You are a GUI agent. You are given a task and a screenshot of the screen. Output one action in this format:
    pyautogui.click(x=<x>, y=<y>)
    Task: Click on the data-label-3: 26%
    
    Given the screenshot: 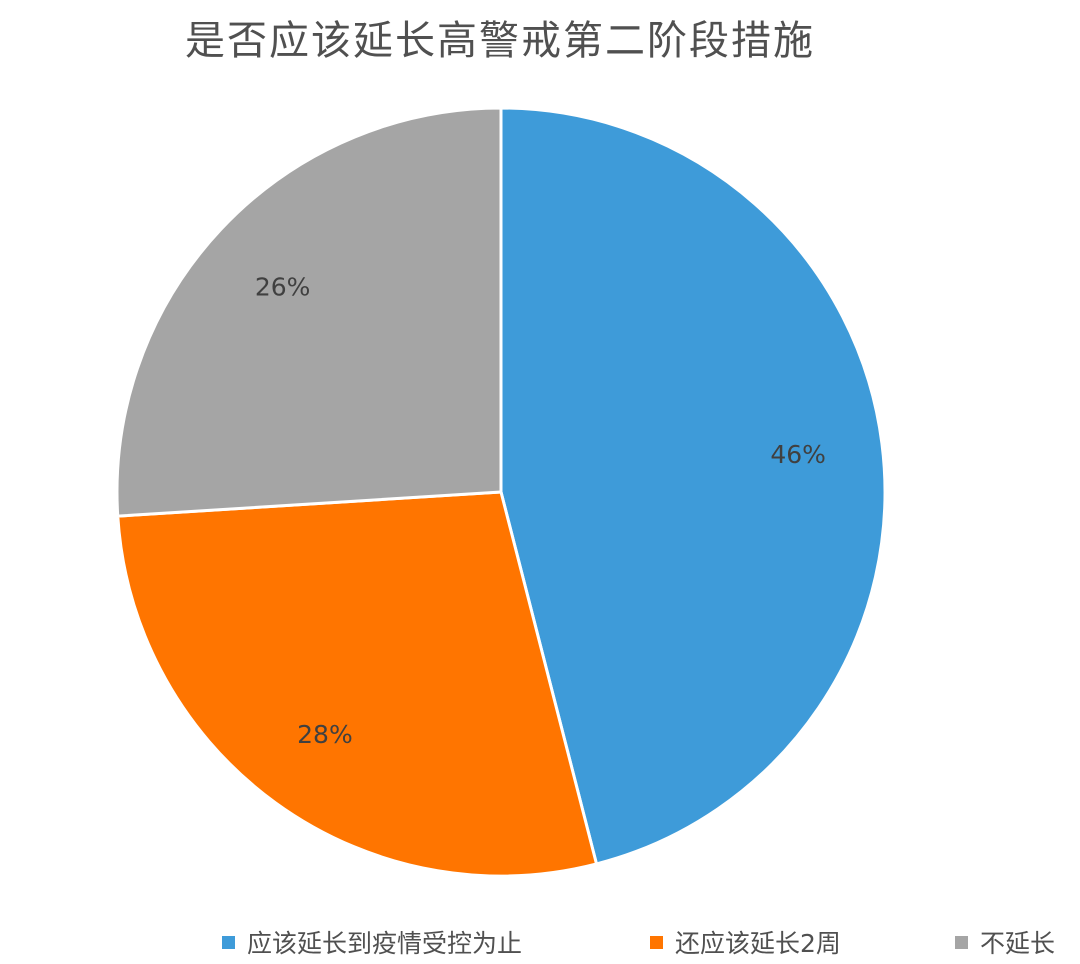 What is the action you would take?
    pyautogui.click(x=283, y=286)
    